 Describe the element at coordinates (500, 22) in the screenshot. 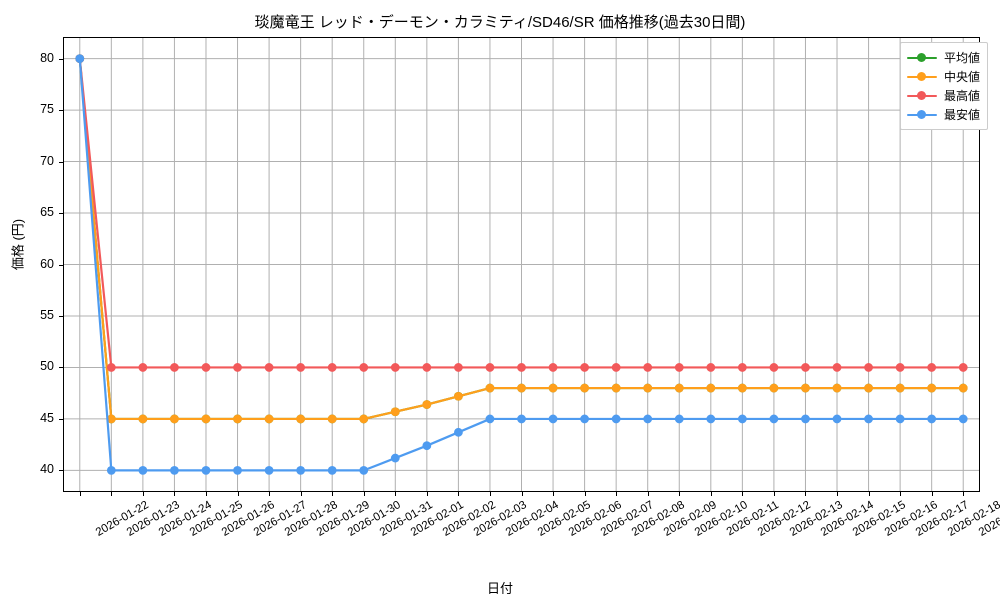

I see `page-title: 琰魔竜王 レッド・デーモン・カラミティ/SD46/SR 価格推移(過去30日間)` at that location.